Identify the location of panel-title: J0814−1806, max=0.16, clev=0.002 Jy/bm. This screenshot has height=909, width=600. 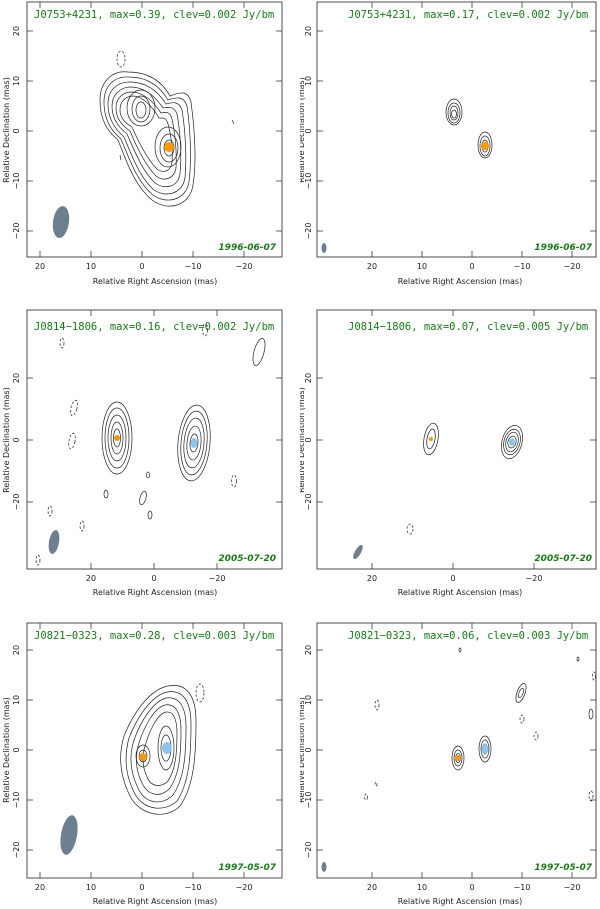
(154, 327).